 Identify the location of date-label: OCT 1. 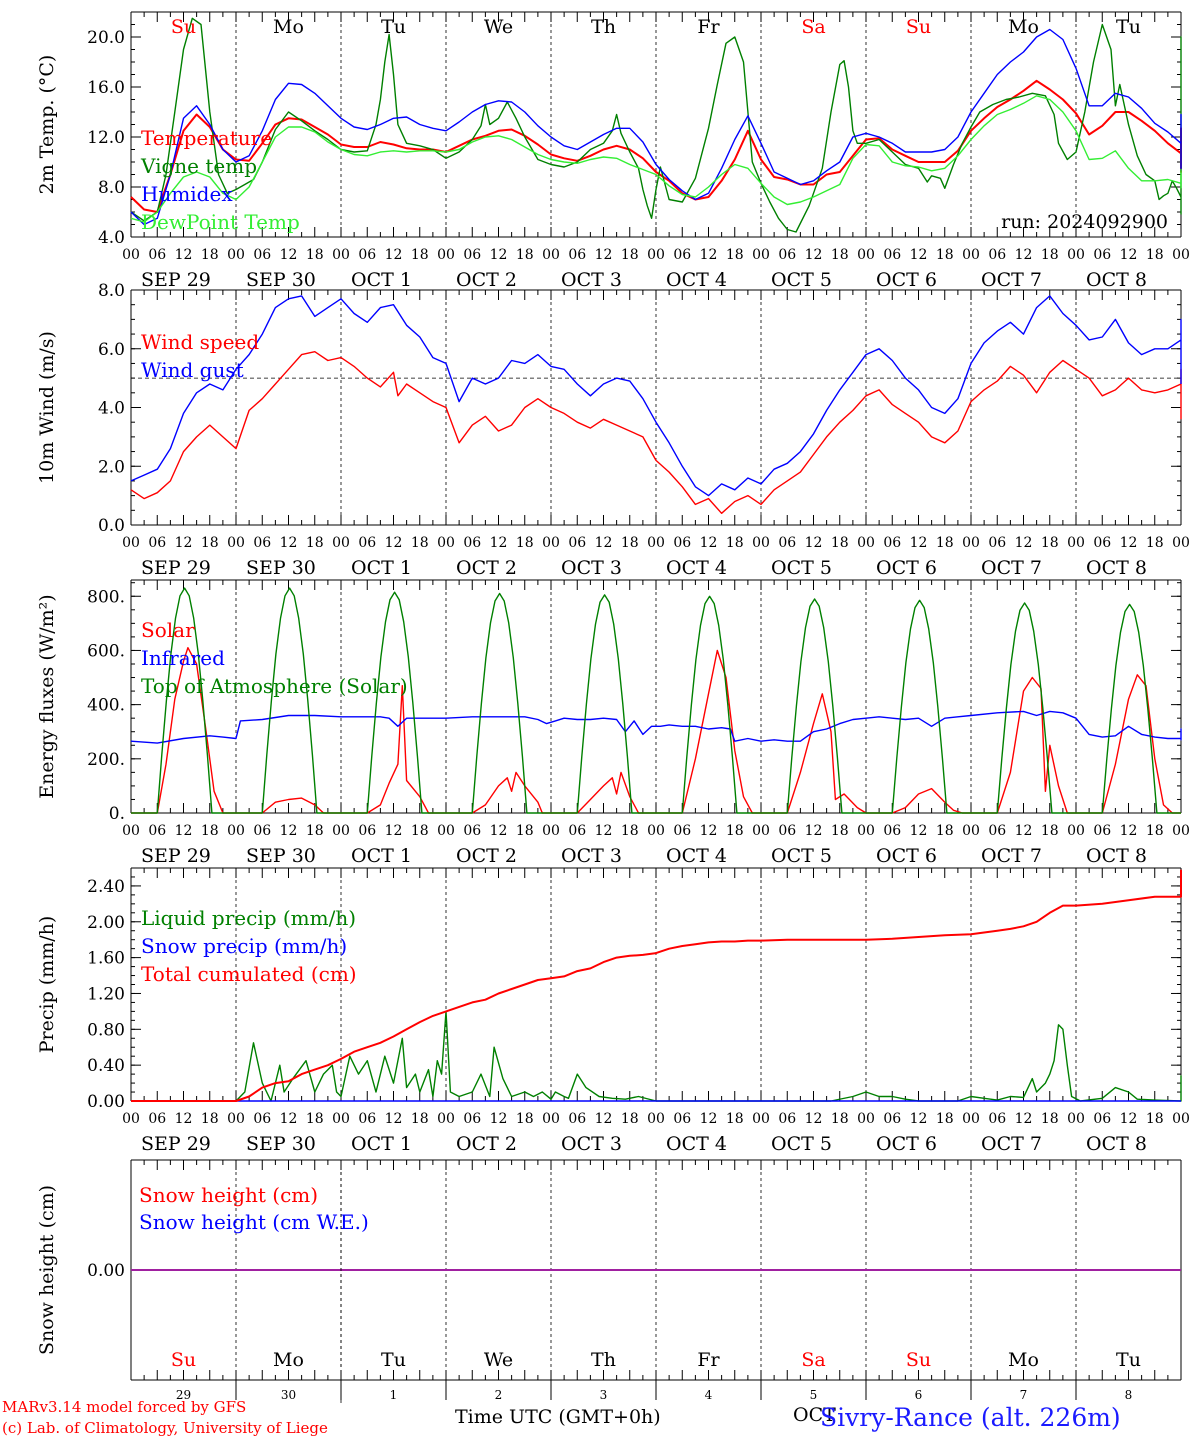
(381, 856).